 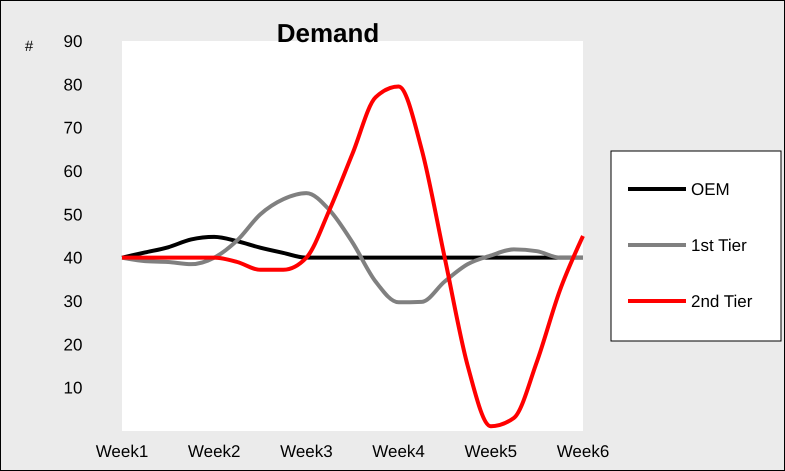 I want to click on y-tick-label: 10, so click(x=73, y=388).